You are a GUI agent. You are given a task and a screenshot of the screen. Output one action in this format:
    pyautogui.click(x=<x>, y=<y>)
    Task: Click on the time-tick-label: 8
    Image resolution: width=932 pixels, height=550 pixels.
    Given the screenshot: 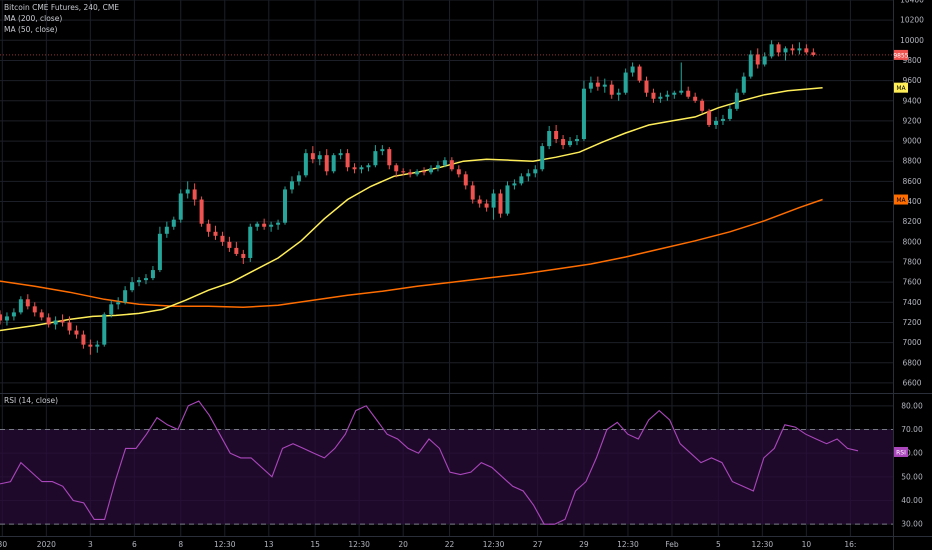 What is the action you would take?
    pyautogui.click(x=180, y=544)
    